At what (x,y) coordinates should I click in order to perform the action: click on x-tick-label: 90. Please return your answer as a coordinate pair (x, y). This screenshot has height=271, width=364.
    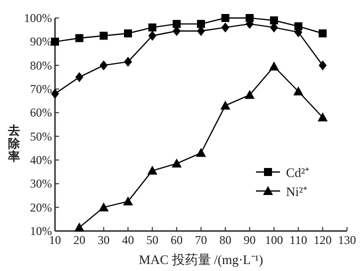
    Looking at the image, I should click on (250, 240).